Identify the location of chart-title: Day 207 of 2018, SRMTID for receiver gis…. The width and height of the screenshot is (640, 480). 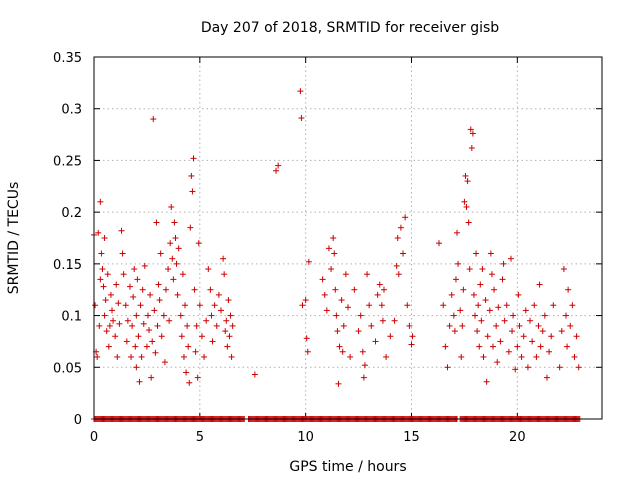
(350, 28).